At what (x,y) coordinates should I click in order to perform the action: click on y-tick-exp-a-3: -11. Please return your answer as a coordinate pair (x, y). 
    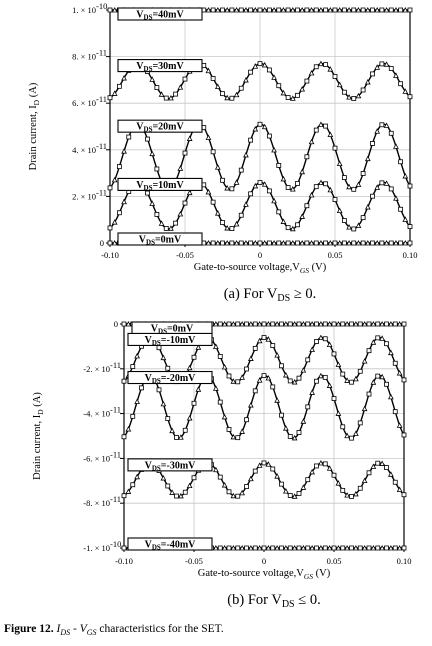
    Looking at the image, I should click on (101, 146).